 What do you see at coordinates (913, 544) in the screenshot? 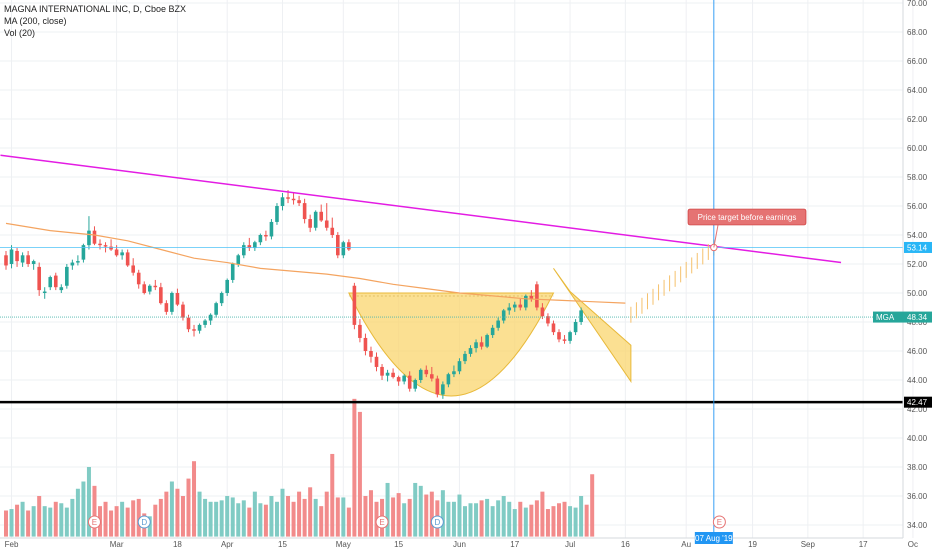
I see `time-tick-label: Oc` at bounding box center [913, 544].